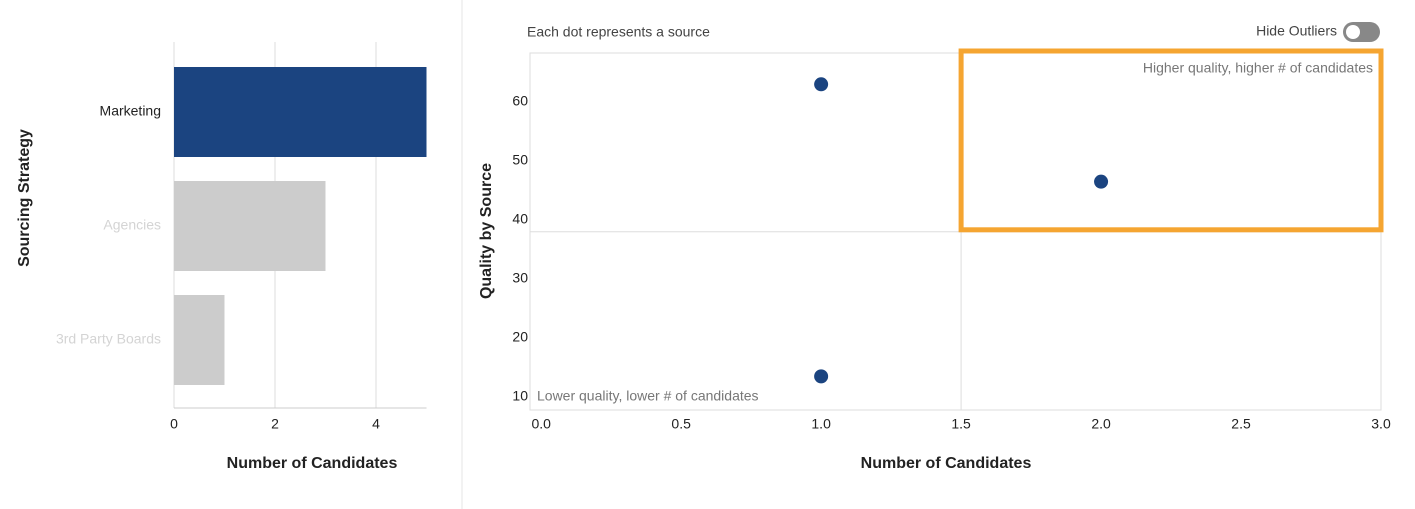 The image size is (1415, 509). I want to click on y-axis-label: Quality by Source, so click(486, 231).